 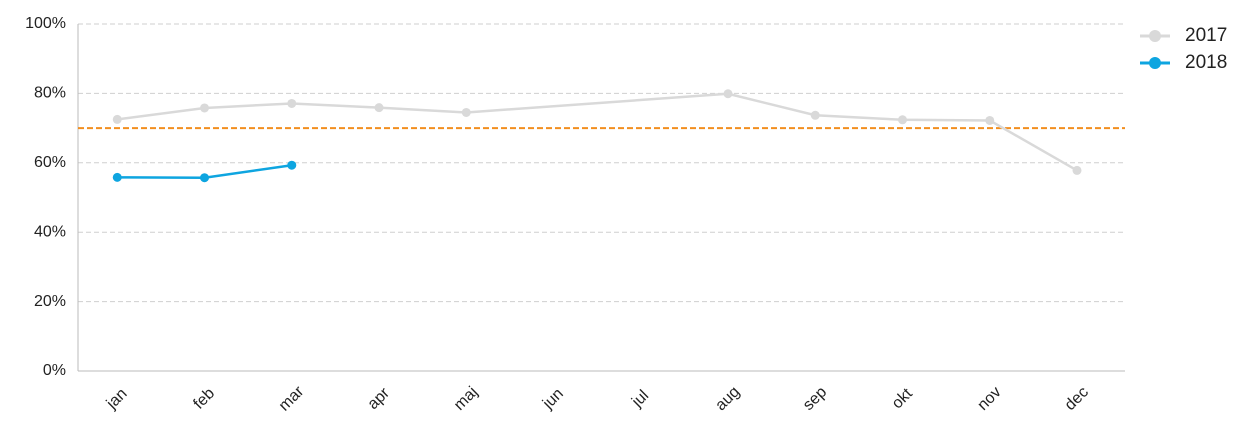 What do you see at coordinates (50, 162) in the screenshot?
I see `y-tick-label: 60%` at bounding box center [50, 162].